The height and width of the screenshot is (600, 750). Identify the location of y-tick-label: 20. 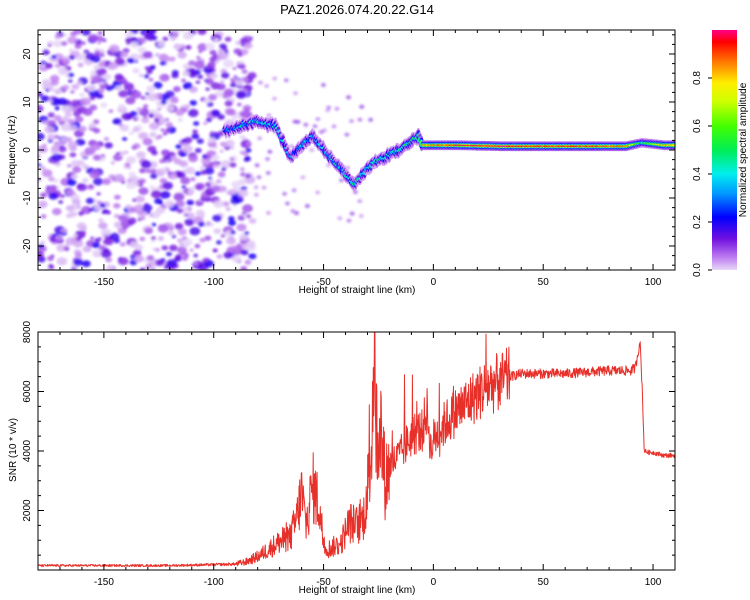
(27, 54).